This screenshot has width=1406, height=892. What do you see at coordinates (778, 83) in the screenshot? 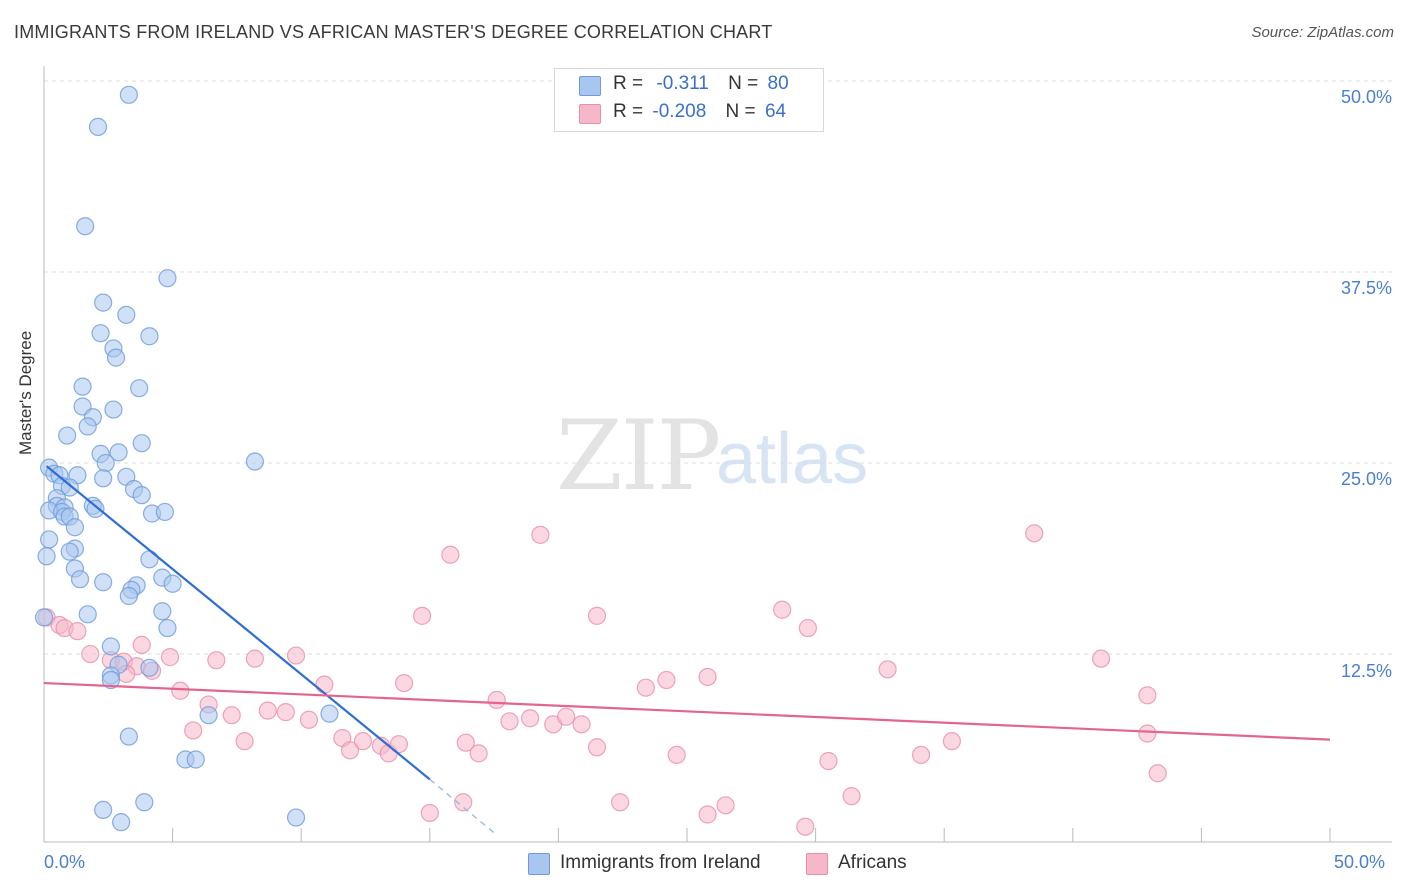
I see `legend-n-value: 80` at bounding box center [778, 83].